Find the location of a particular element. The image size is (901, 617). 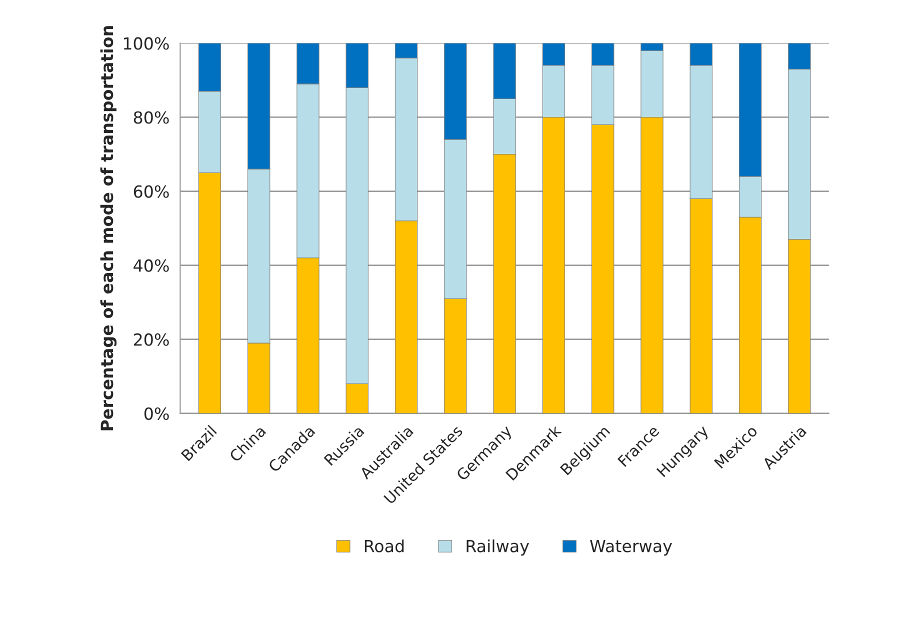

legend-label: Railway is located at coordinates (498, 547).